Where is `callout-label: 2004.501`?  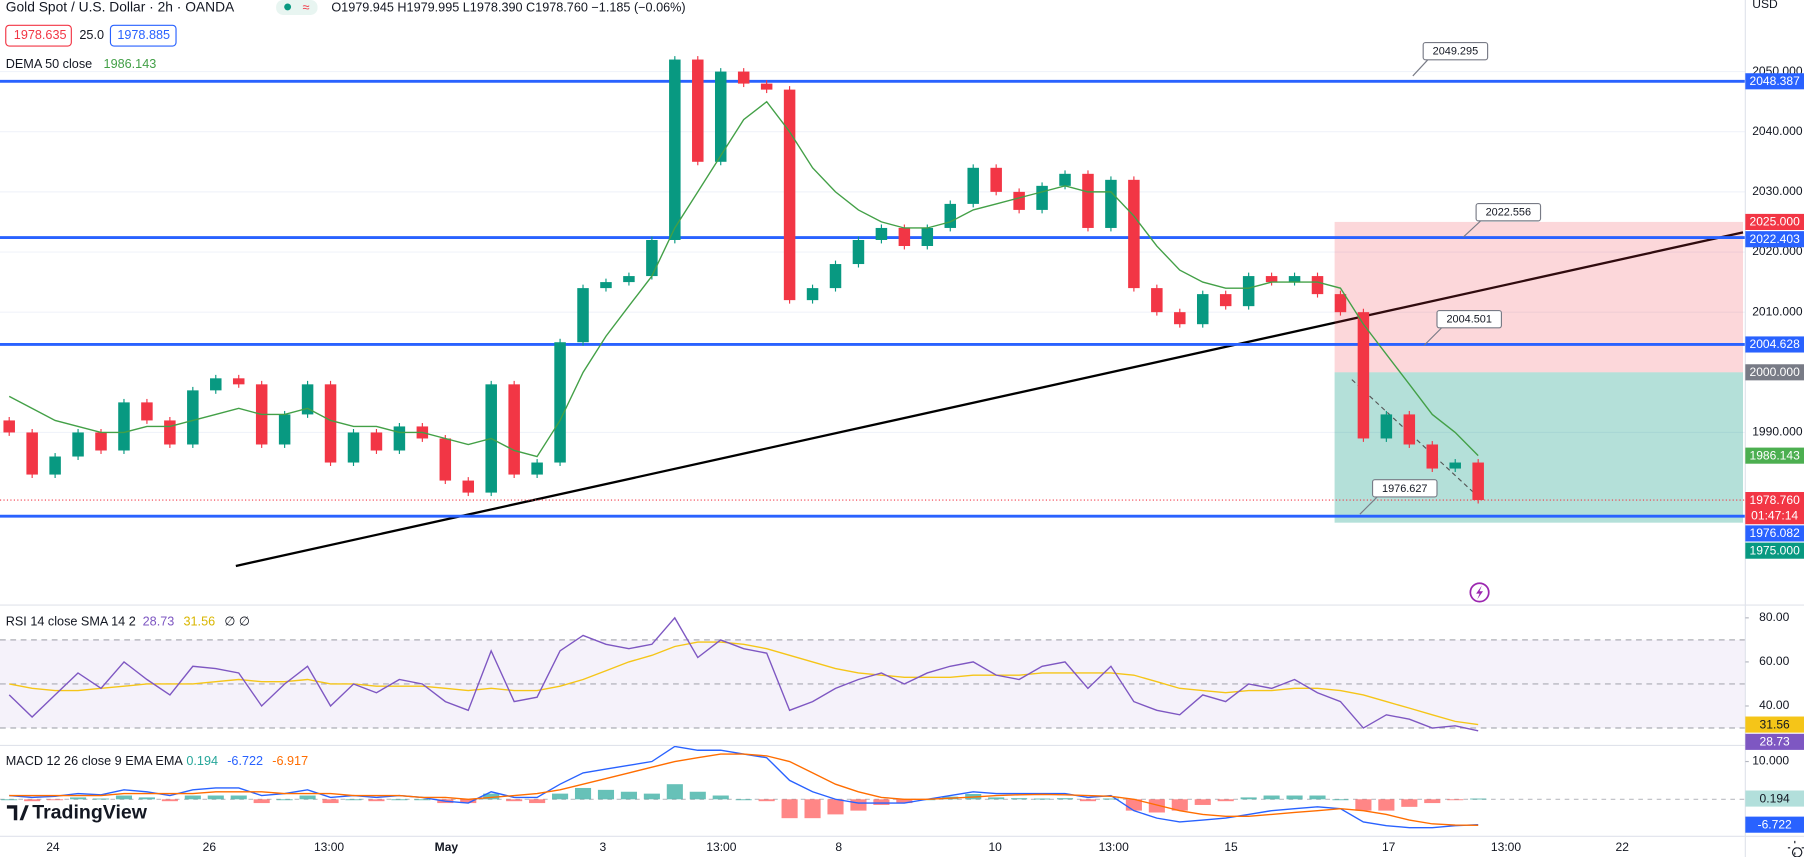 callout-label: 2004.501 is located at coordinates (1469, 320).